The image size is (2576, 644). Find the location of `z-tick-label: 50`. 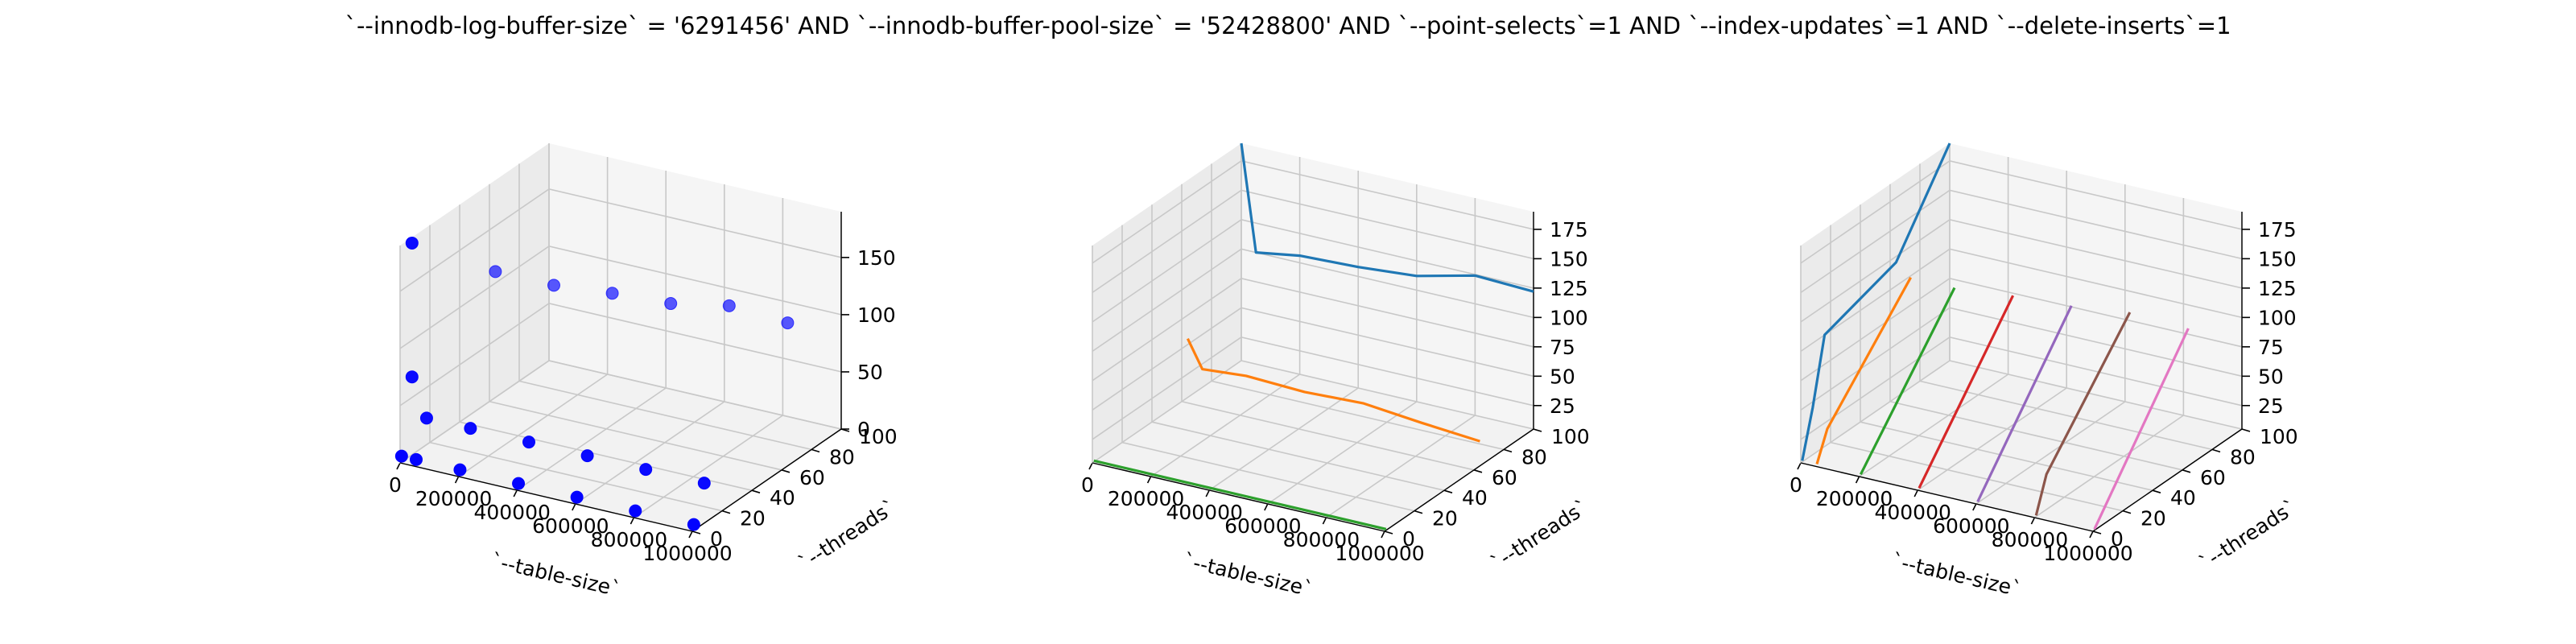

z-tick-label: 50 is located at coordinates (1562, 376).